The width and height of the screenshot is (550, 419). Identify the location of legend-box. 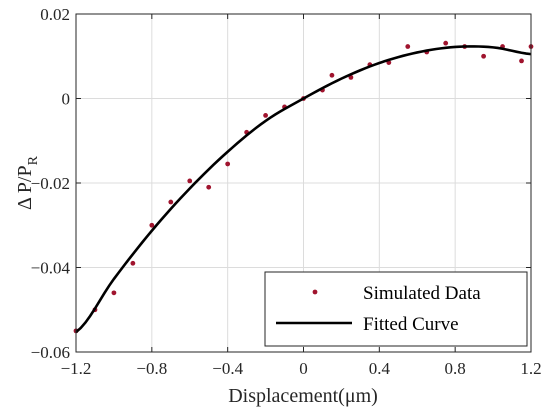
(396, 309).